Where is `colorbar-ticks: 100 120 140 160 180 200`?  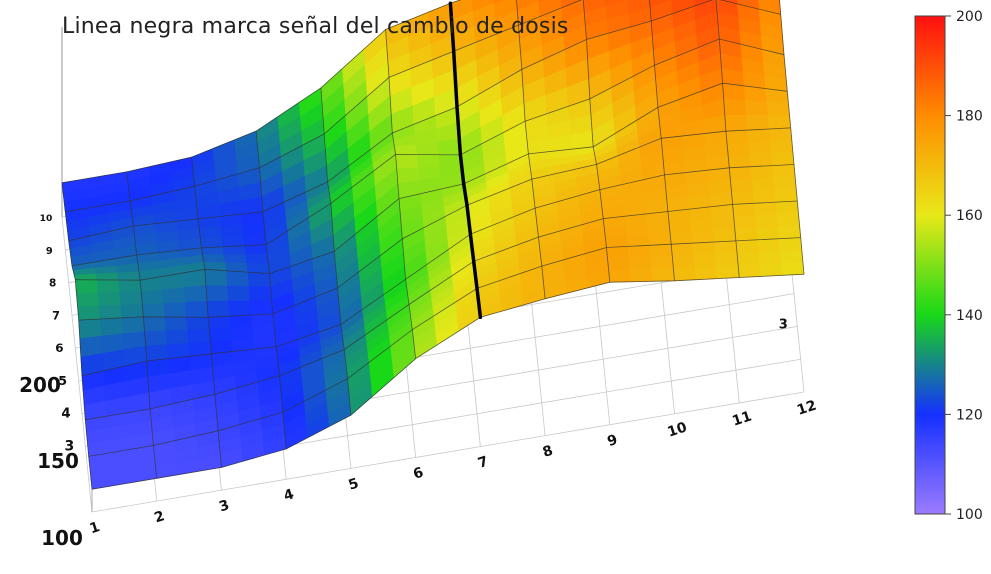 colorbar-ticks: 100 120 140 160 180 200 is located at coordinates (964, 266).